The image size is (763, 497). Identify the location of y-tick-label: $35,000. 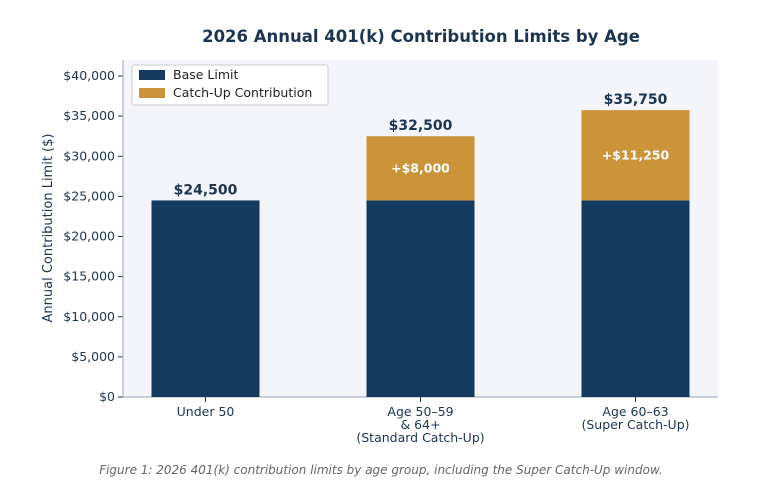
(89, 115).